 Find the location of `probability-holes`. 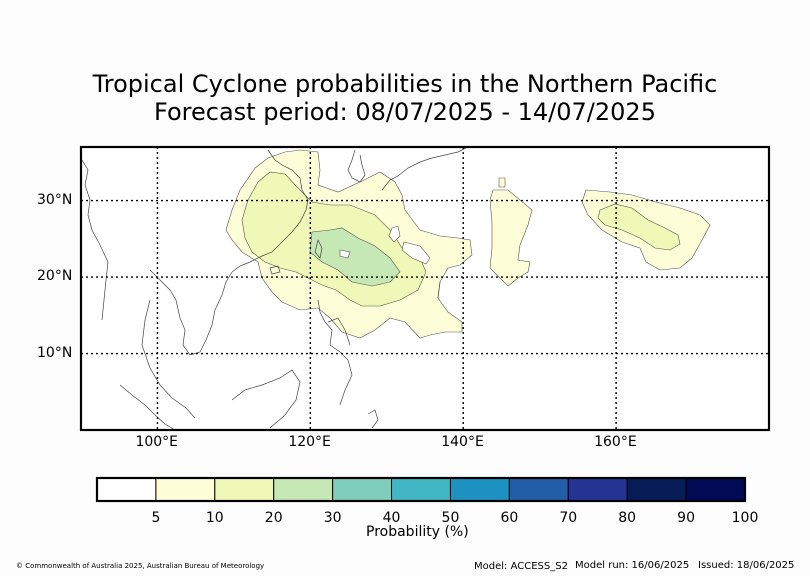

probability-holes is located at coordinates (385, 245).